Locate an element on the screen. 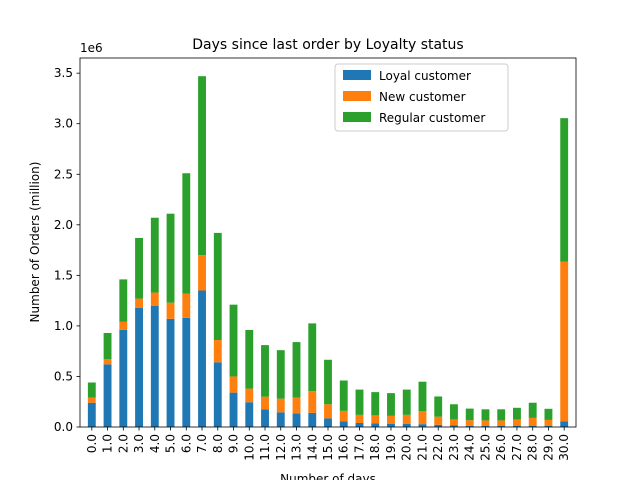  bar-30.0-series-1 is located at coordinates (564, 341).